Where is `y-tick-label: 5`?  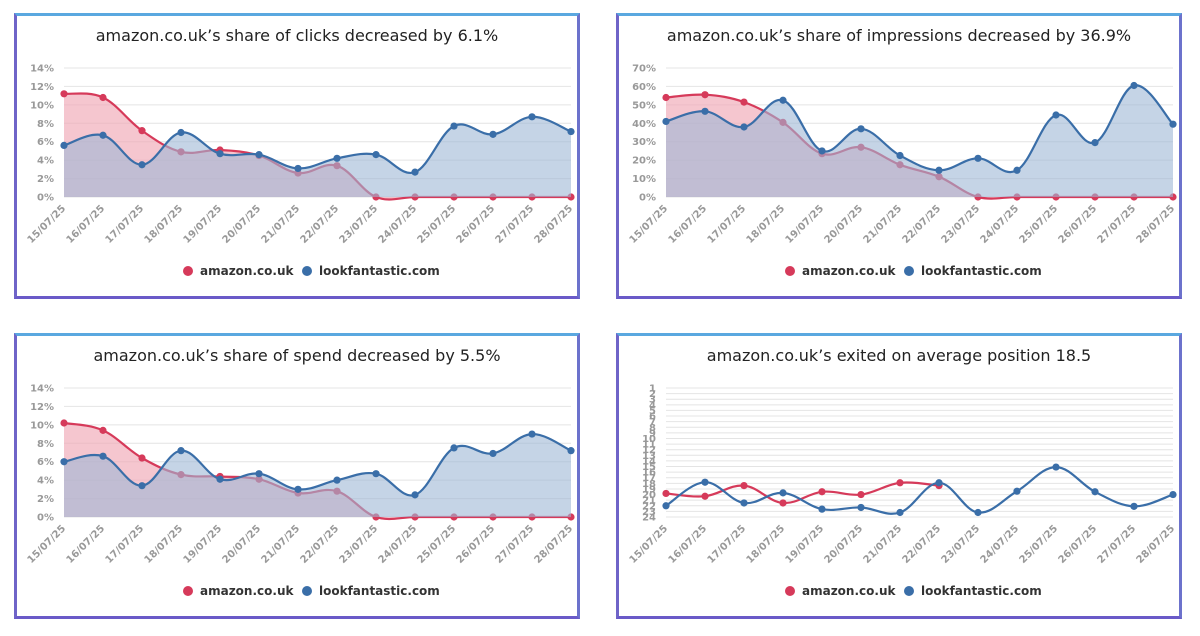
y-tick-label: 5 is located at coordinates (652, 411).